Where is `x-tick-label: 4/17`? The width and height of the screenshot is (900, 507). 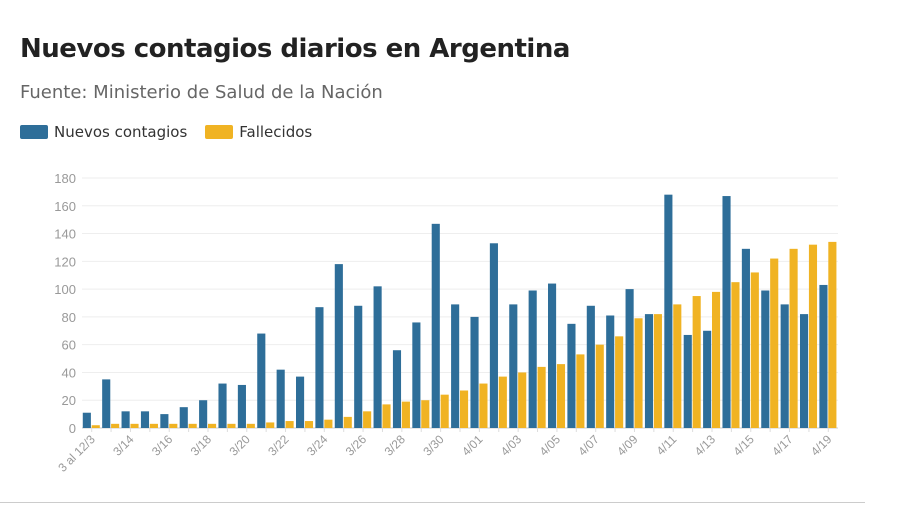 x-tick-label: 4/17 is located at coordinates (782, 445).